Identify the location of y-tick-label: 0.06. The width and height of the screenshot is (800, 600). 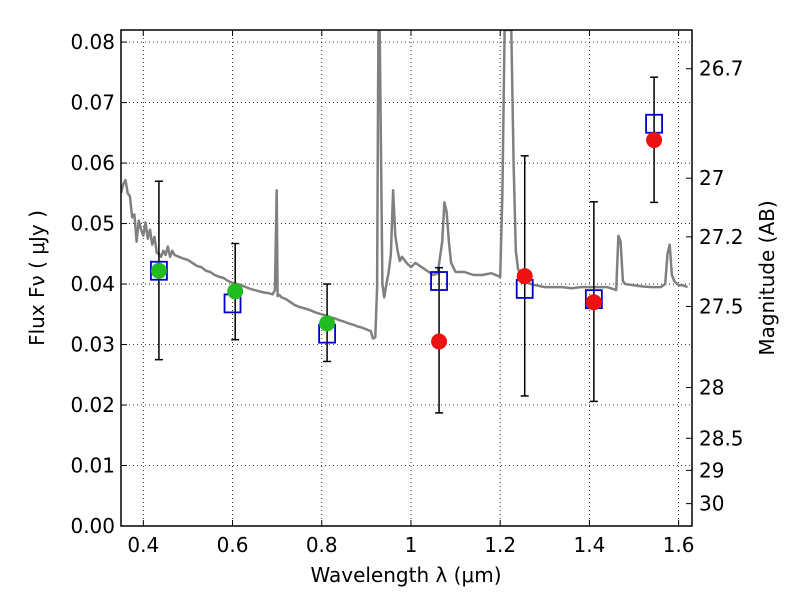
(92, 163).